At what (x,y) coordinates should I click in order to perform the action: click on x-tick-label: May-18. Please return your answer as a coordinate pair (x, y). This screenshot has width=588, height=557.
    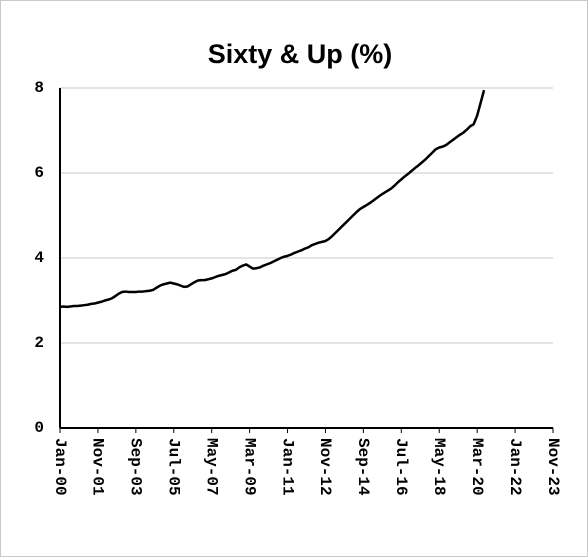
    Looking at the image, I should click on (439, 467).